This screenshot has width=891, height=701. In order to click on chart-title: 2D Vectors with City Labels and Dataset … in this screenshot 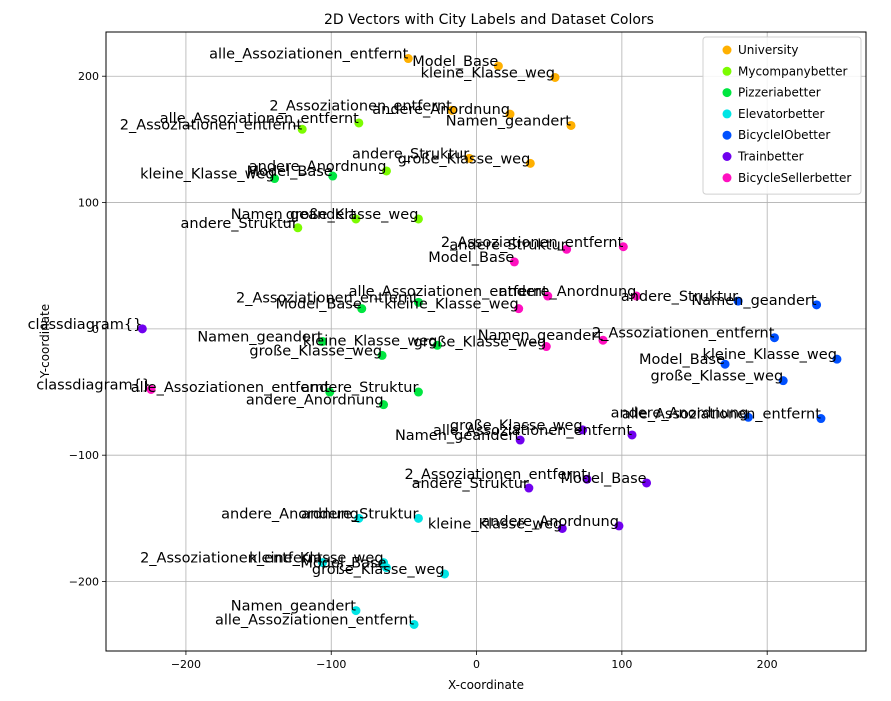, I will do `click(489, 20)`.